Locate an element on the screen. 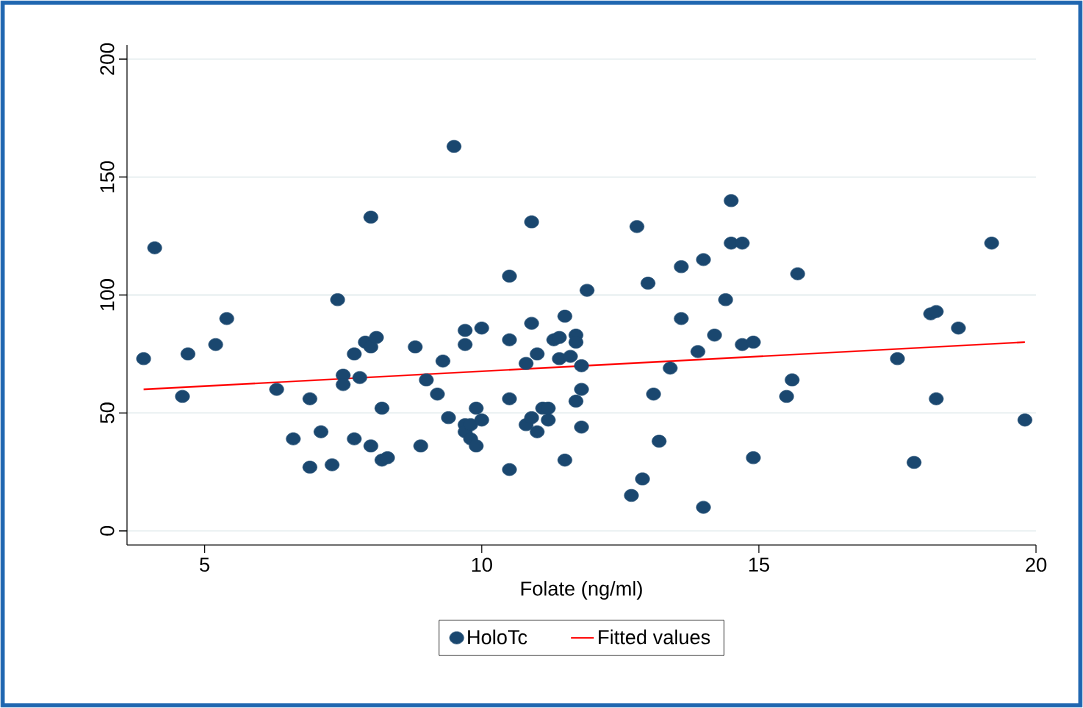 Image resolution: width=1083 pixels, height=708 pixels. y-tick-label: 150 is located at coordinates (107, 177).